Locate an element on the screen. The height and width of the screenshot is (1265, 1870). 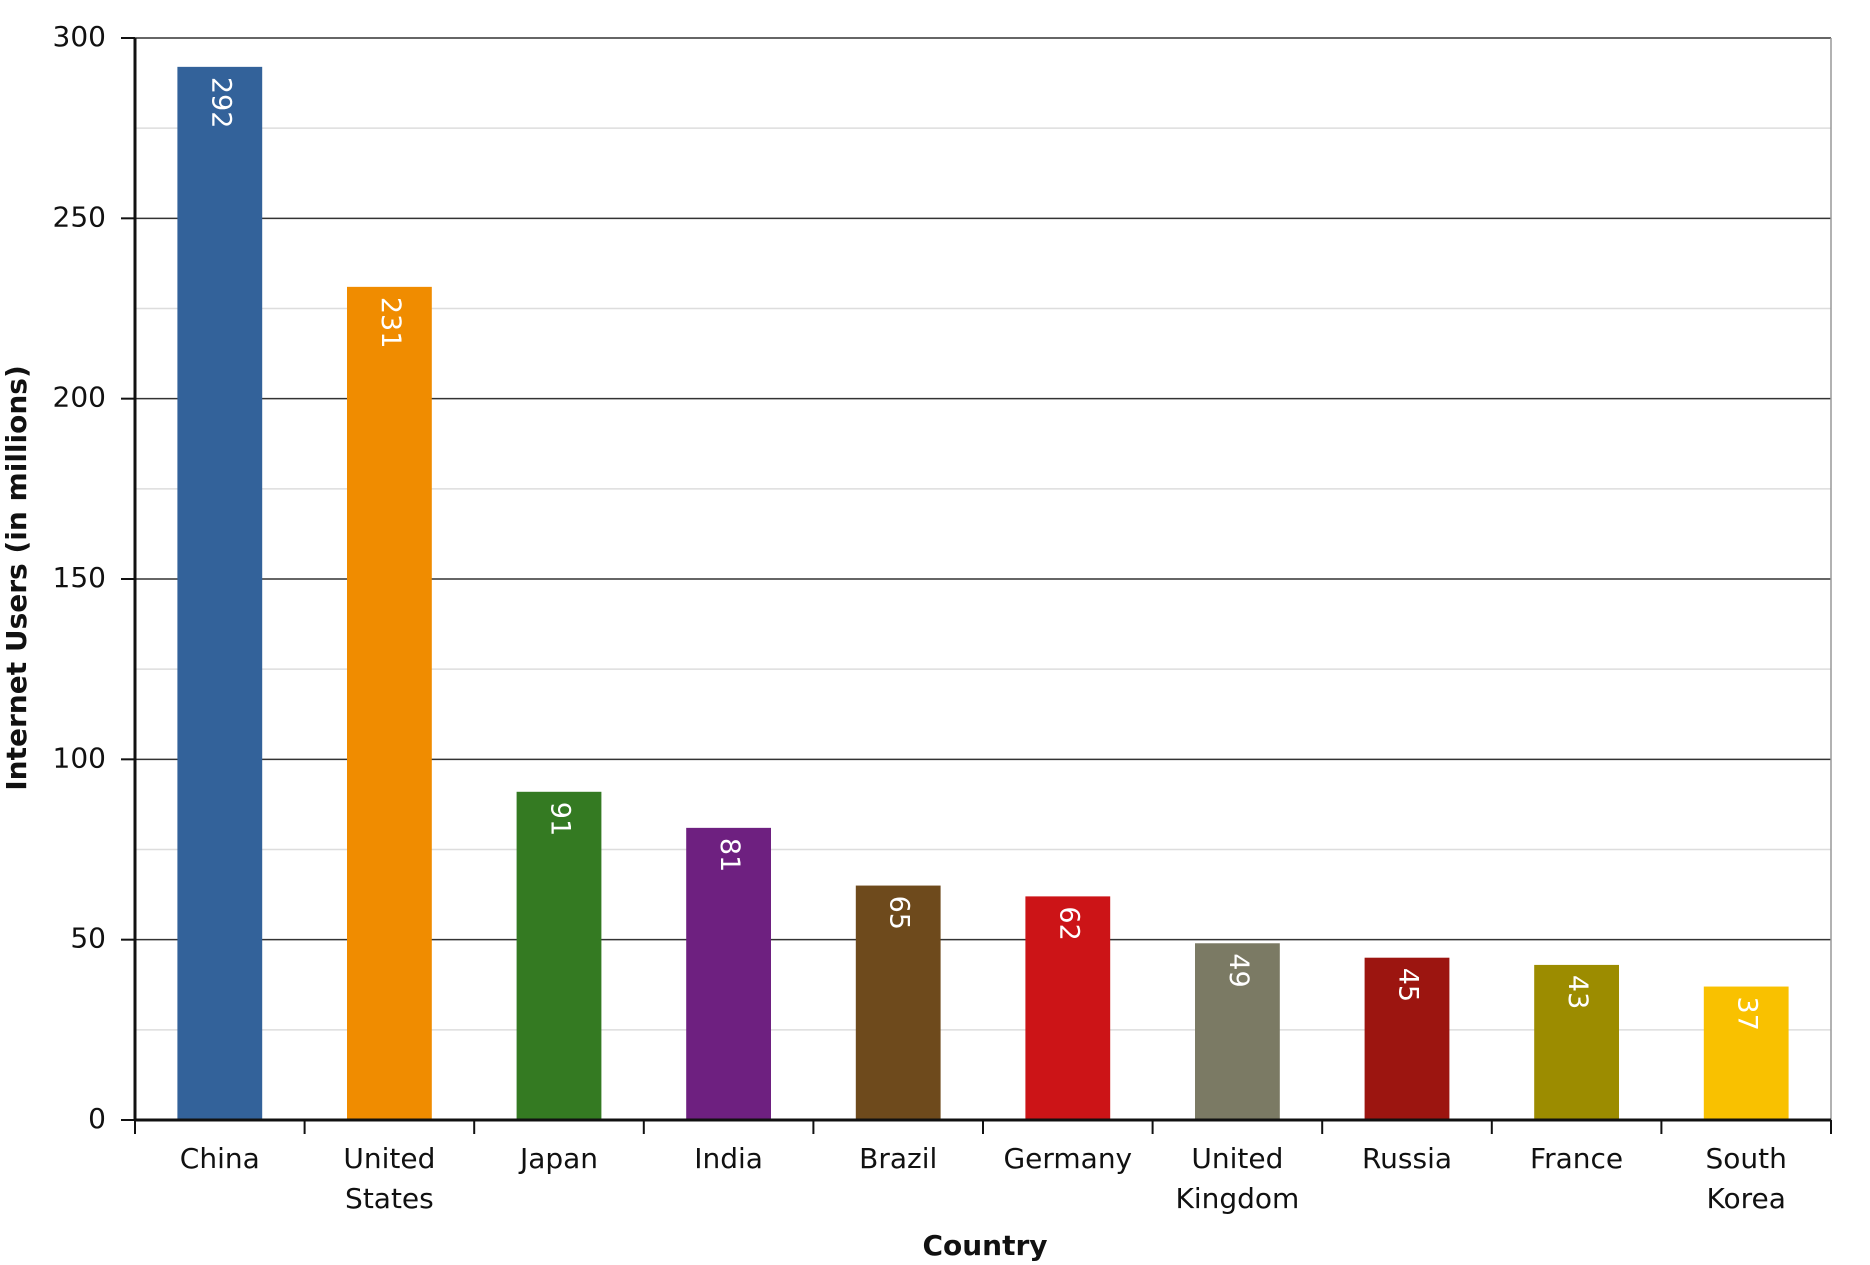
x-tick-label: Russia is located at coordinates (1407, 1158).